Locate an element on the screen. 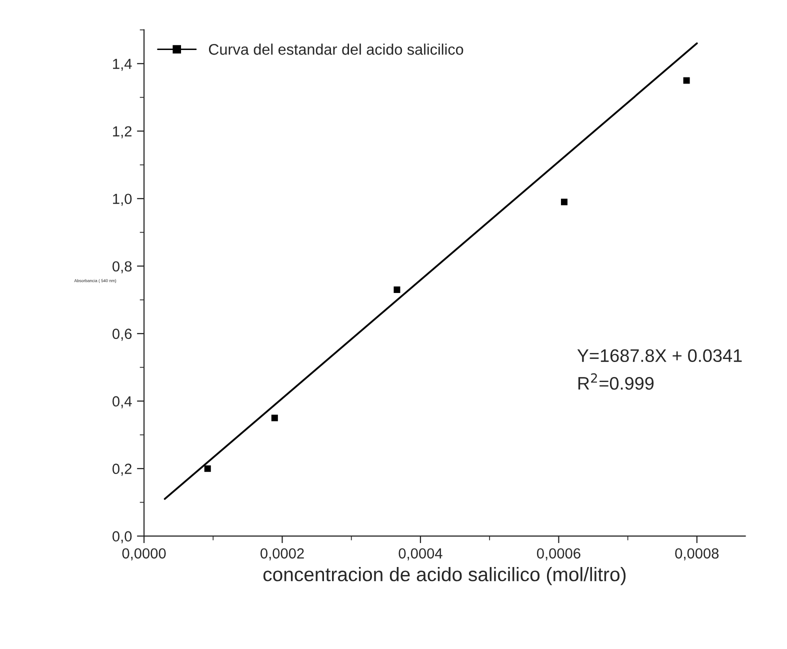 This screenshot has width=787, height=649. x-tick-label: 0,0008 is located at coordinates (697, 554).